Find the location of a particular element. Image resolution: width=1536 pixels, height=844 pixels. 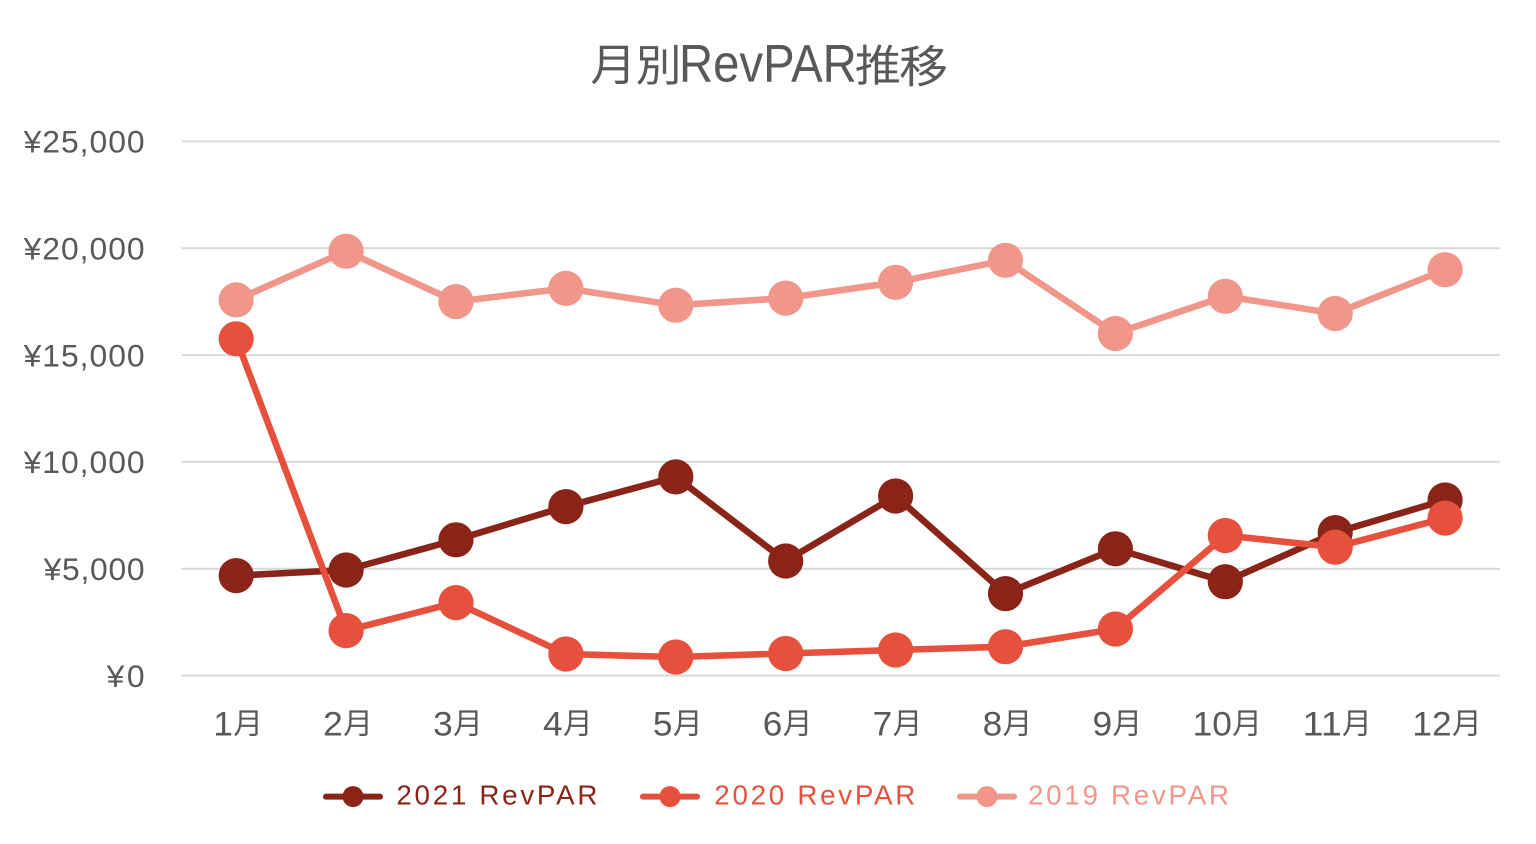

svg-text: ¥5,000 is located at coordinates (94, 569).